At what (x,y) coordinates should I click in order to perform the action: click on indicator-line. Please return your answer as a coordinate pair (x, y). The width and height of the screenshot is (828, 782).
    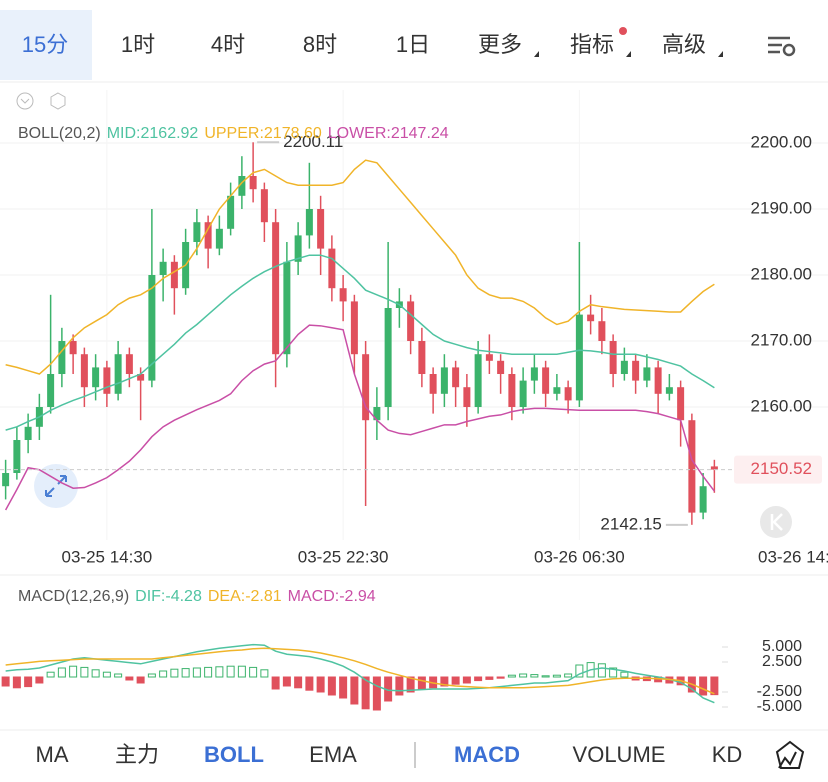
    Looking at the image, I should click on (360, 671).